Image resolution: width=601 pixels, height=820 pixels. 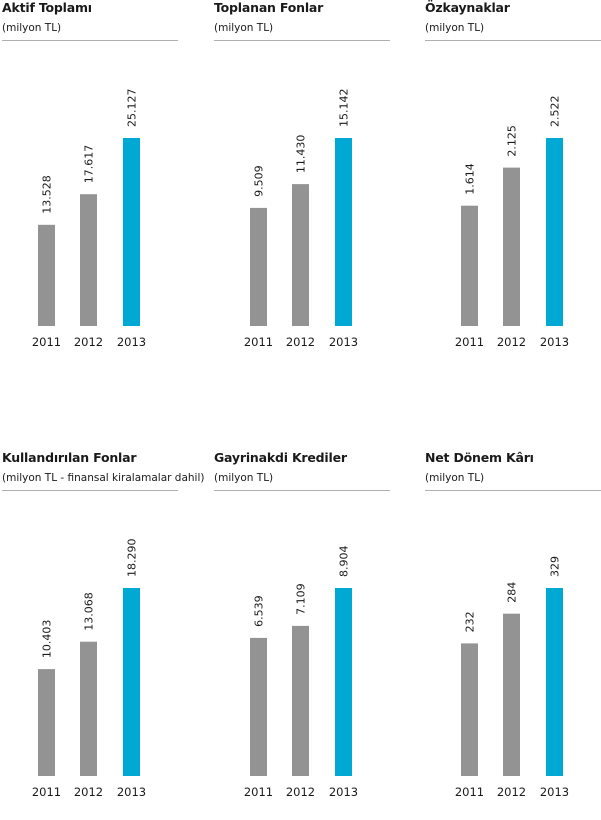 What do you see at coordinates (47, 7) in the screenshot?
I see `chart-title: Aktif Toplamı` at bounding box center [47, 7].